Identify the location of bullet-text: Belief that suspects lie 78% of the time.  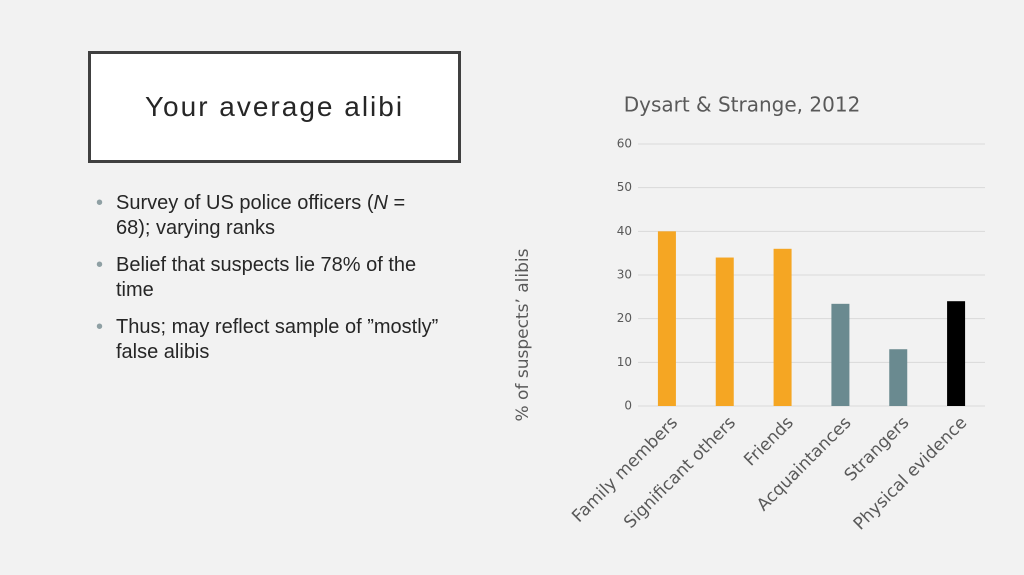
(266, 277).